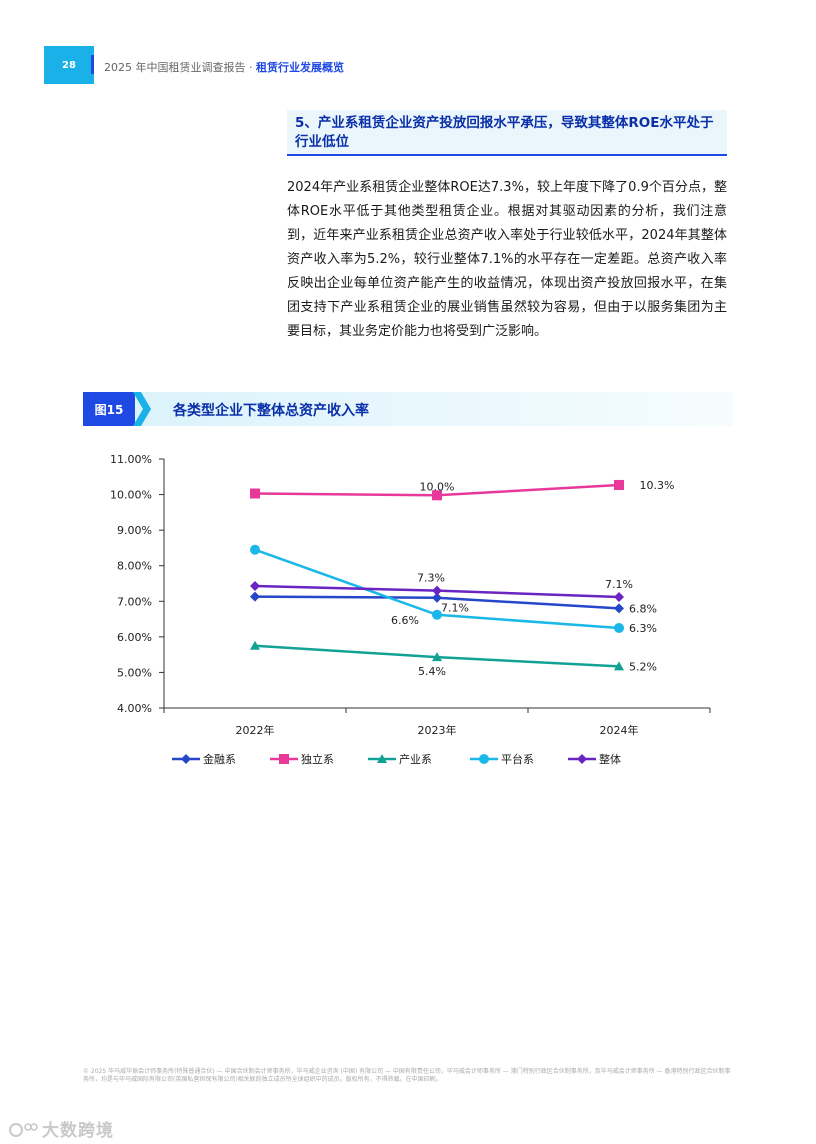  Describe the element at coordinates (619, 730) in the screenshot. I see `x-tick-label: 2024年` at that location.